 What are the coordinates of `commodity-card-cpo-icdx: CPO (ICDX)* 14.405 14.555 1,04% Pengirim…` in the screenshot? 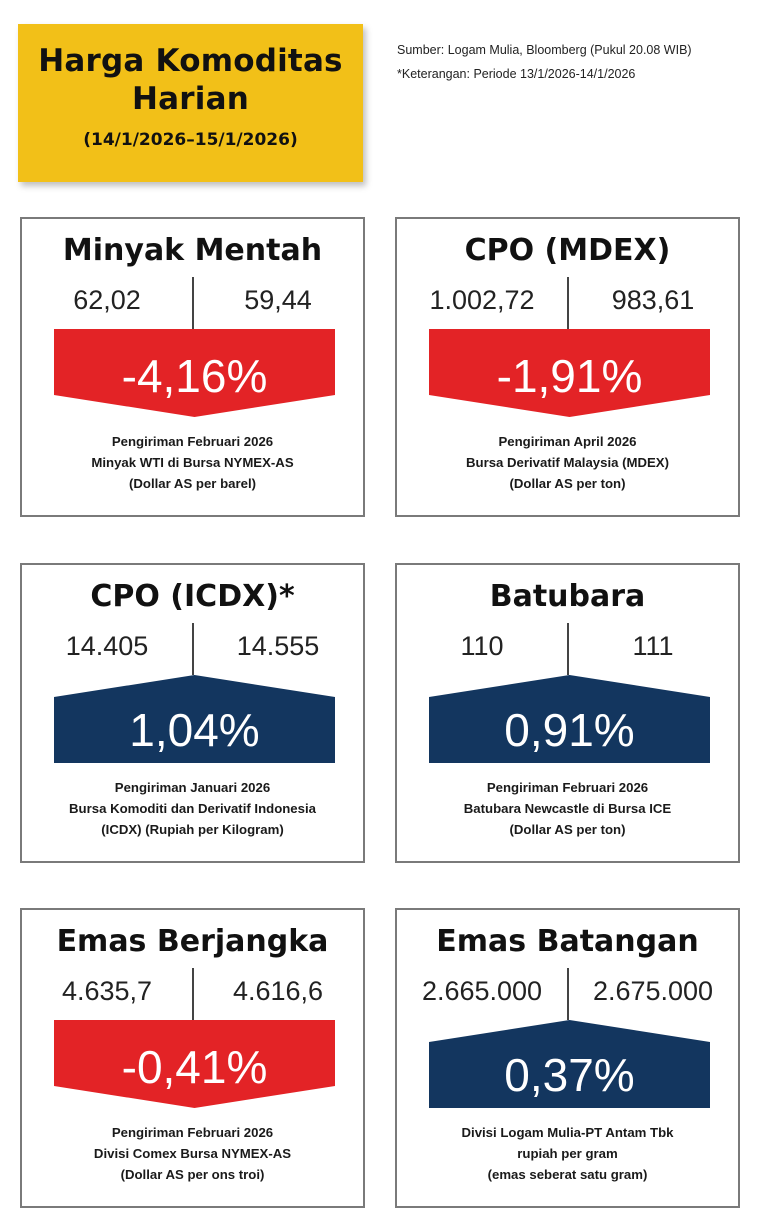 It's located at (192, 713).